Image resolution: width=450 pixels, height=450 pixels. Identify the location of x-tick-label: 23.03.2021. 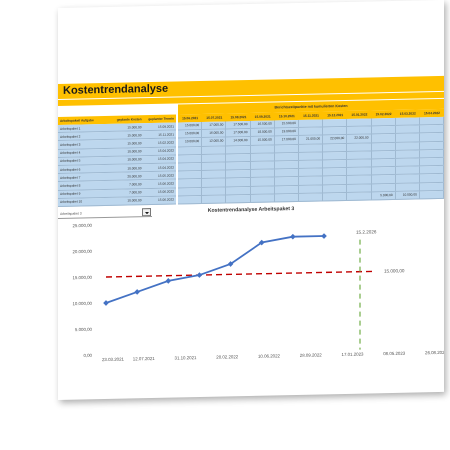
(113, 359).